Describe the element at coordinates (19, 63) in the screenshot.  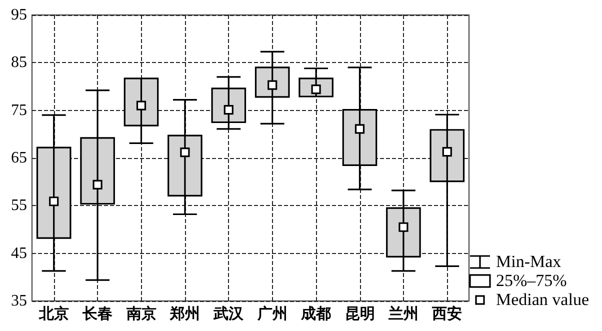
I see `y-tick-label: 85` at that location.